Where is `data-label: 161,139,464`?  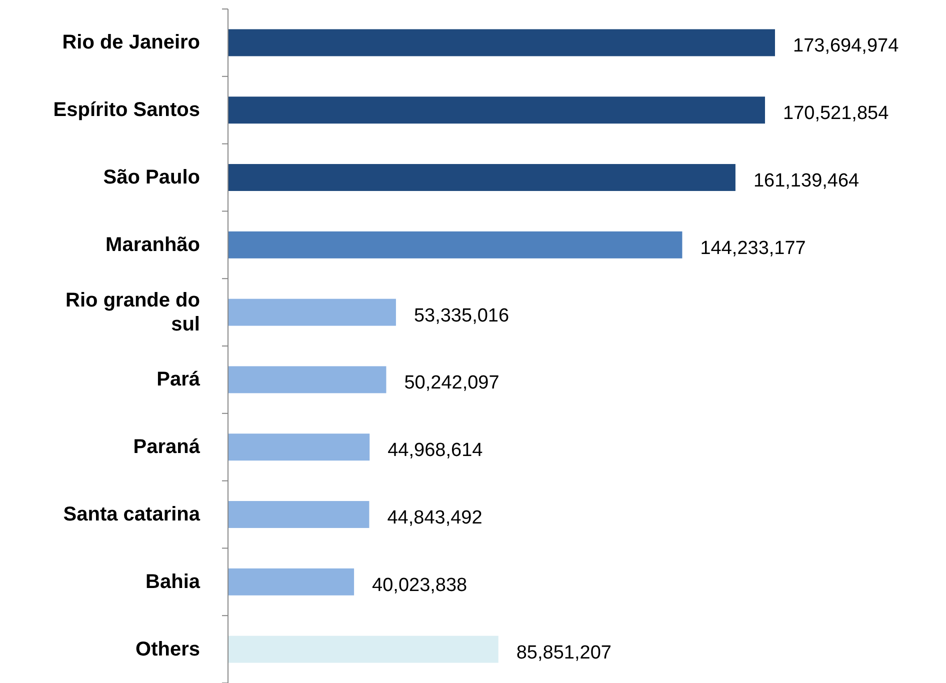
data-label: 161,139,464 is located at coordinates (806, 181).